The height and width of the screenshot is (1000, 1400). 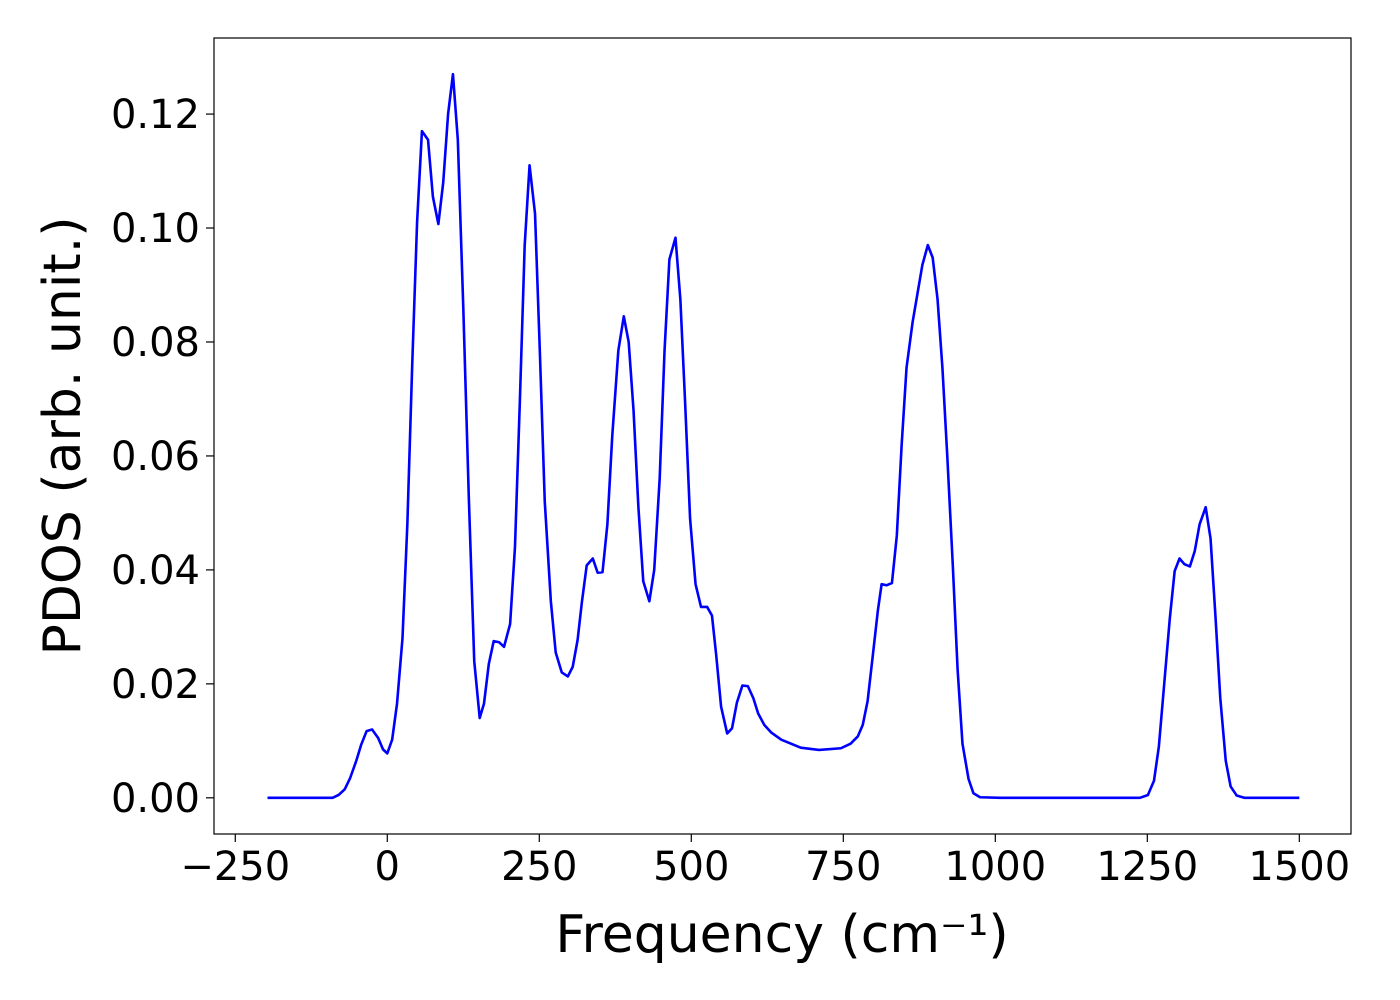 I want to click on y-axis-label: PDOS (arb. unit.), so click(x=63, y=435).